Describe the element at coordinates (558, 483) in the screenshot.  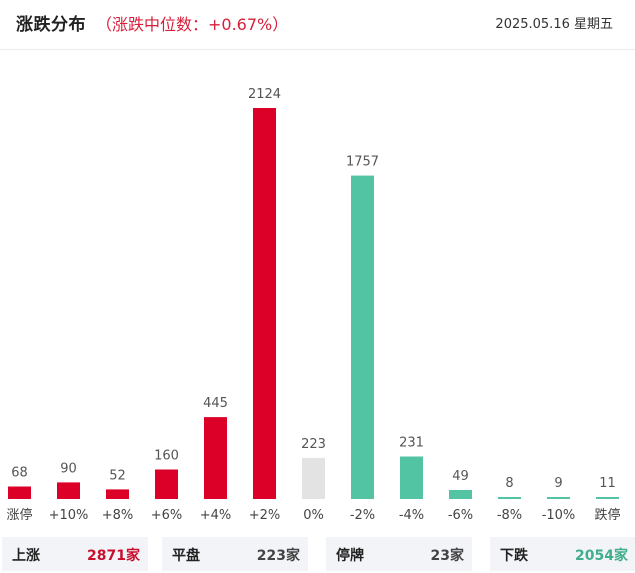
I see `value-label-11: 9` at that location.